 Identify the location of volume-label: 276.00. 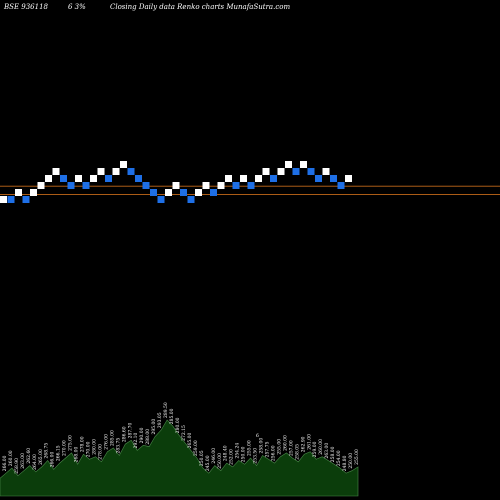
(106, 442).